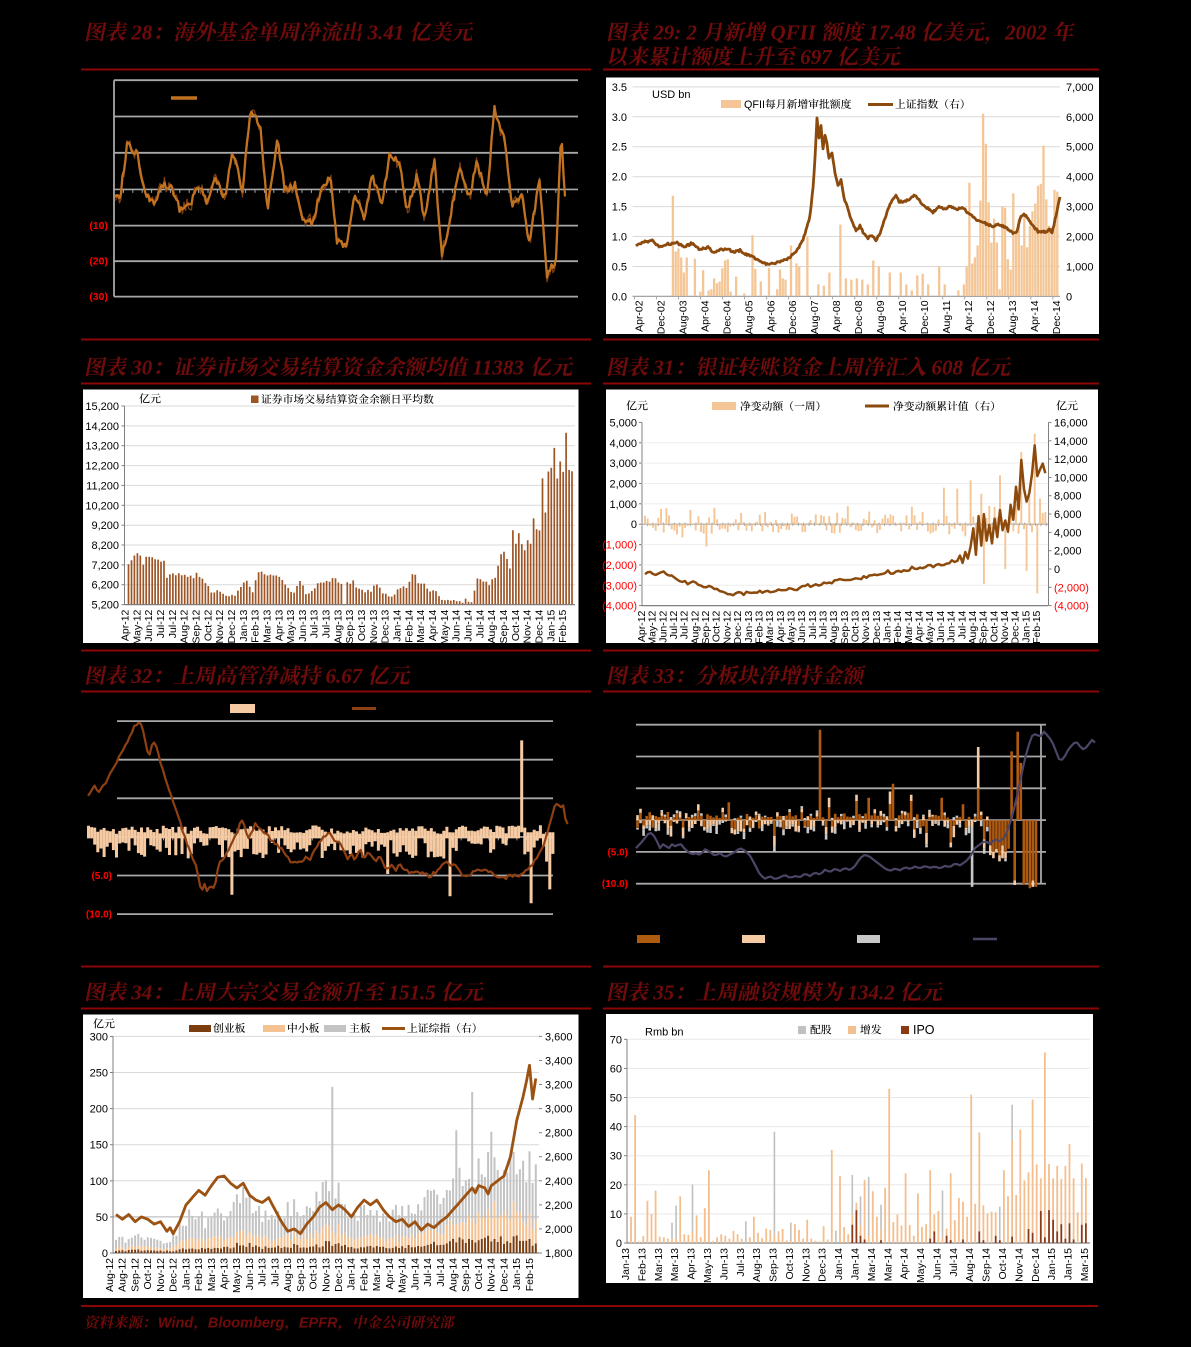  Describe the element at coordinates (318, 1324) in the screenshot. I see `svg-text: EPFR` at that location.